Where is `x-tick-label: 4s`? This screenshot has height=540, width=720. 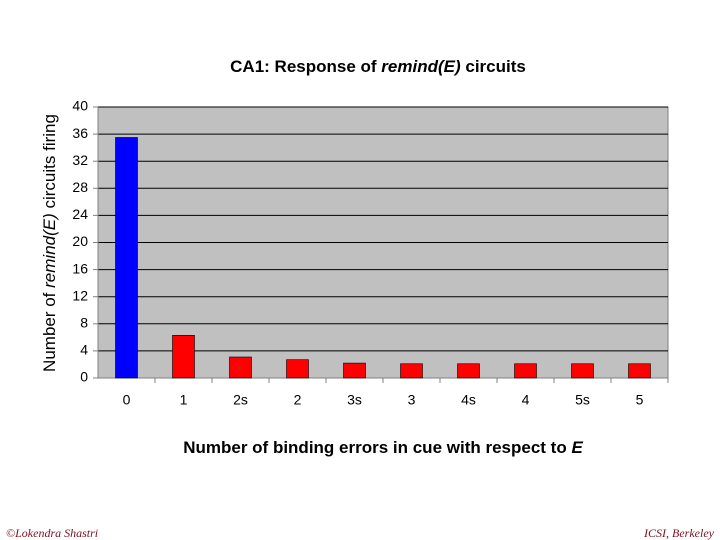 x-tick-label: 4s is located at coordinates (468, 400).